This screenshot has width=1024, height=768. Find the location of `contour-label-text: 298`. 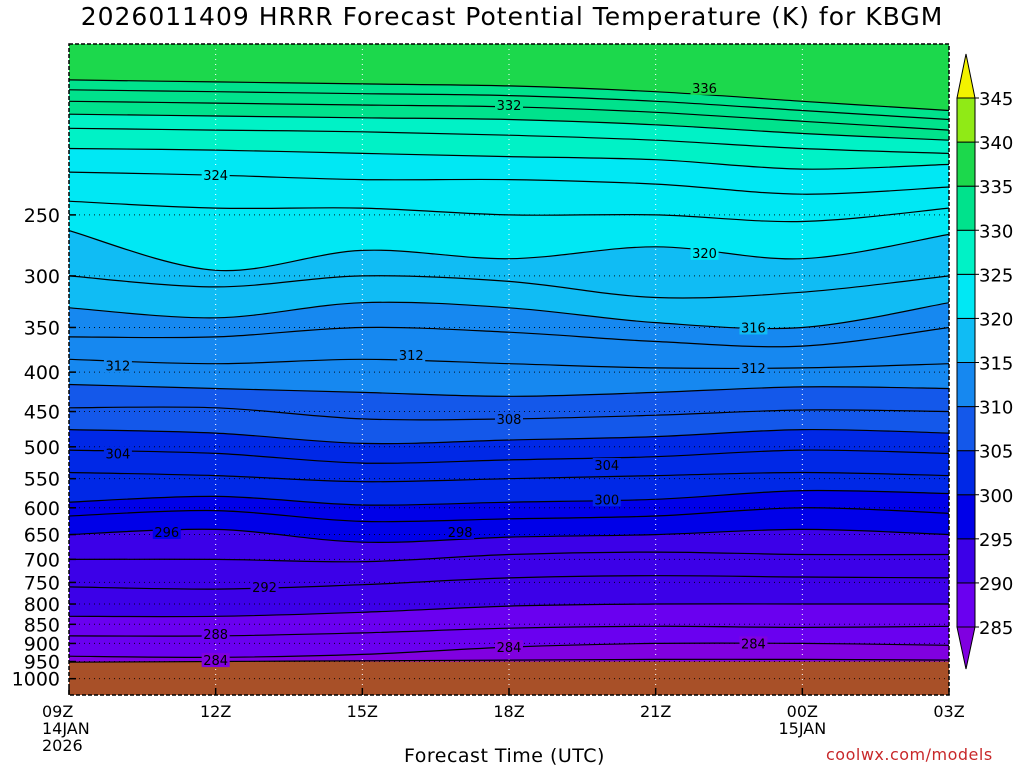

contour-label-text: 298 is located at coordinates (460, 533).